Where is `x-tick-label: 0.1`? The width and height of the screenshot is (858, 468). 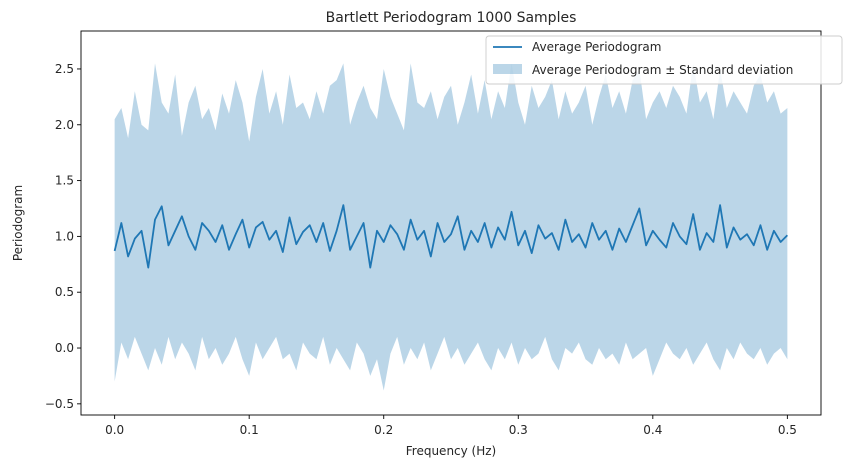 x-tick-label: 0.1 is located at coordinates (249, 430).